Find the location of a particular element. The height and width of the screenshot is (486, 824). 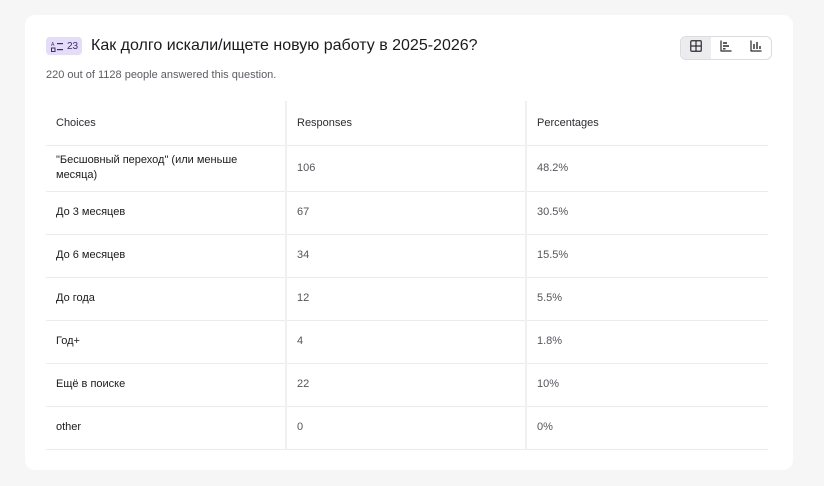

responses-cell: 22 is located at coordinates (405, 385).